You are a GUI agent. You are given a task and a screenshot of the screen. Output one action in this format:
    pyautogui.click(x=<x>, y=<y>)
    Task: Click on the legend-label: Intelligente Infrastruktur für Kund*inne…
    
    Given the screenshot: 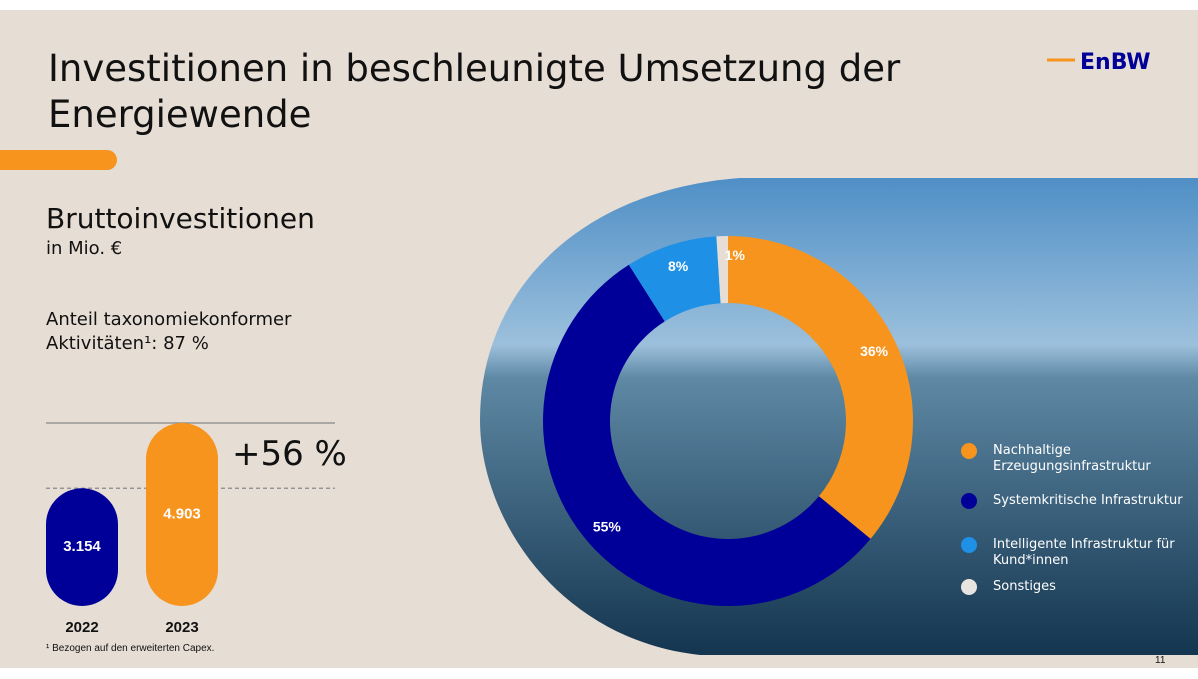 What is the action you would take?
    pyautogui.click(x=1084, y=552)
    